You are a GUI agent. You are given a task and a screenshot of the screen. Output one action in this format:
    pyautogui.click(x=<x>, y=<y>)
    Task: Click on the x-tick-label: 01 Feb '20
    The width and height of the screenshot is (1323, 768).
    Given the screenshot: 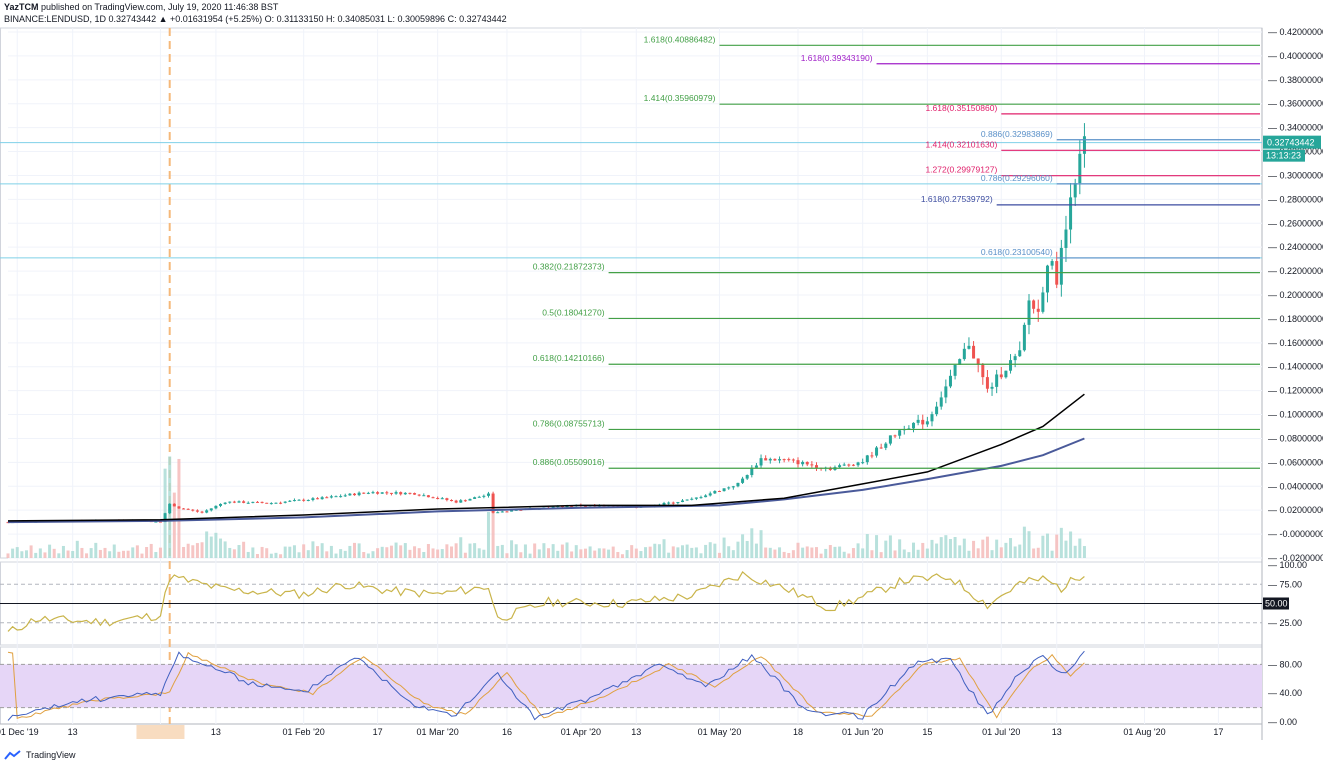 What is the action you would take?
    pyautogui.click(x=304, y=732)
    